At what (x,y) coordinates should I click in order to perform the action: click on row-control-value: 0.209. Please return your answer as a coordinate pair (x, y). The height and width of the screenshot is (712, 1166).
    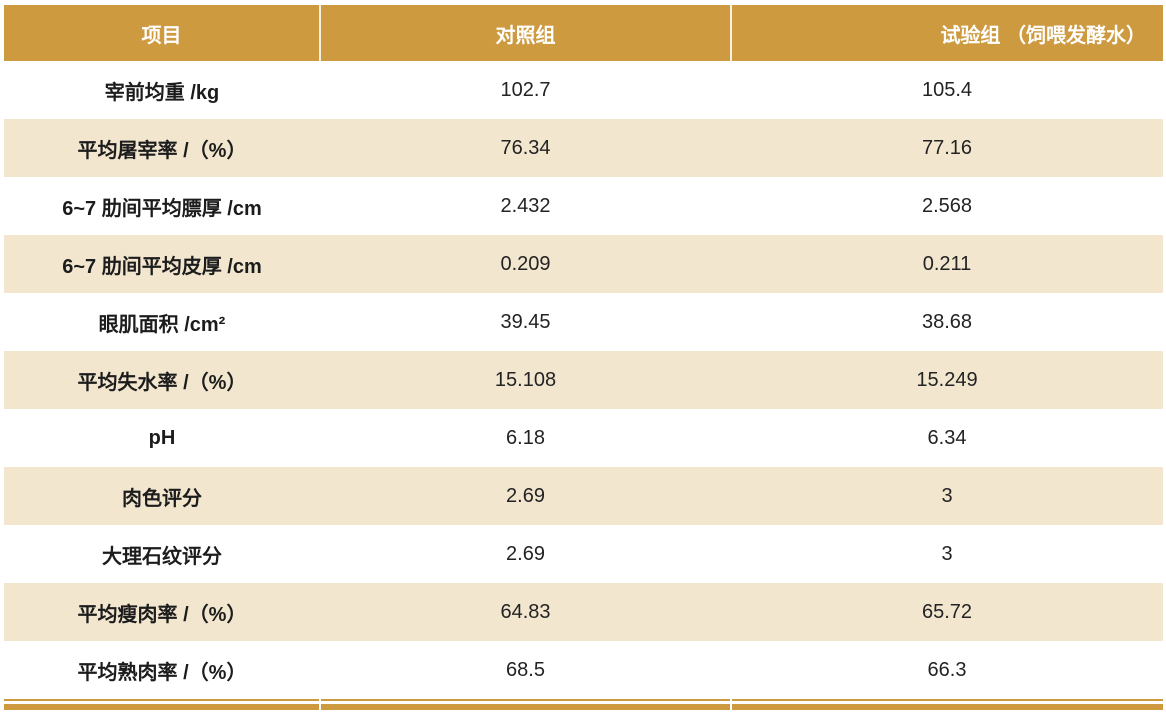
    Looking at the image, I should click on (525, 264).